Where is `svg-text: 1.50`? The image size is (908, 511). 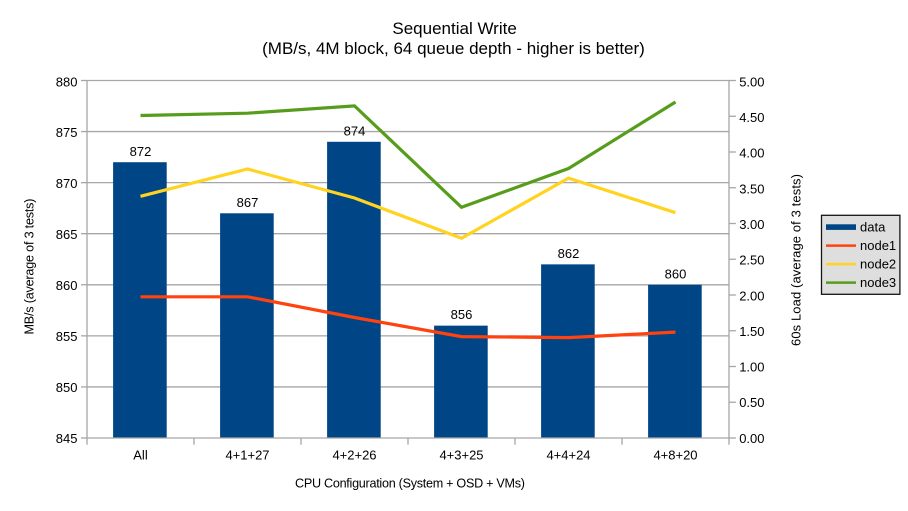 svg-text: 1.50 is located at coordinates (751, 331).